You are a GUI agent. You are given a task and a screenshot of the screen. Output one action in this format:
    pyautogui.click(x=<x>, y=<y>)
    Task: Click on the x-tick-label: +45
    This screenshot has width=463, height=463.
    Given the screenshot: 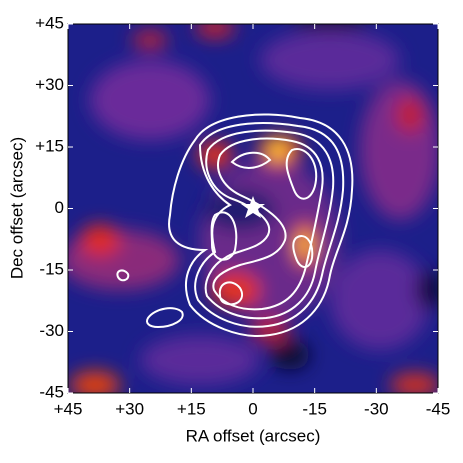 What is the action you would take?
    pyautogui.click(x=68, y=408)
    